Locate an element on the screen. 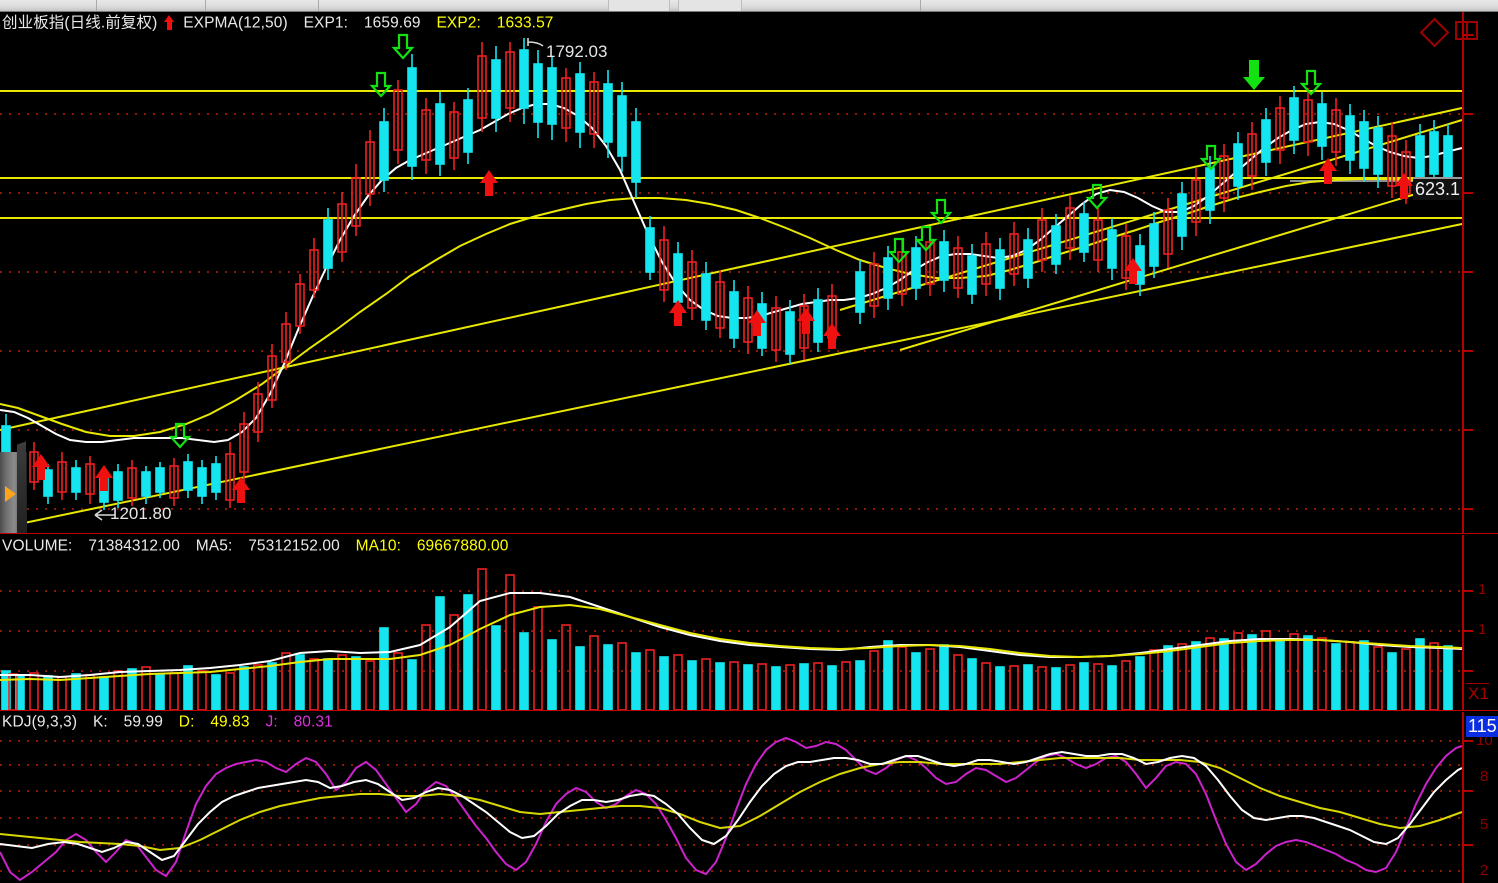 The height and width of the screenshot is (883, 1498). kdj-j-value: 80.31 is located at coordinates (313, 722).